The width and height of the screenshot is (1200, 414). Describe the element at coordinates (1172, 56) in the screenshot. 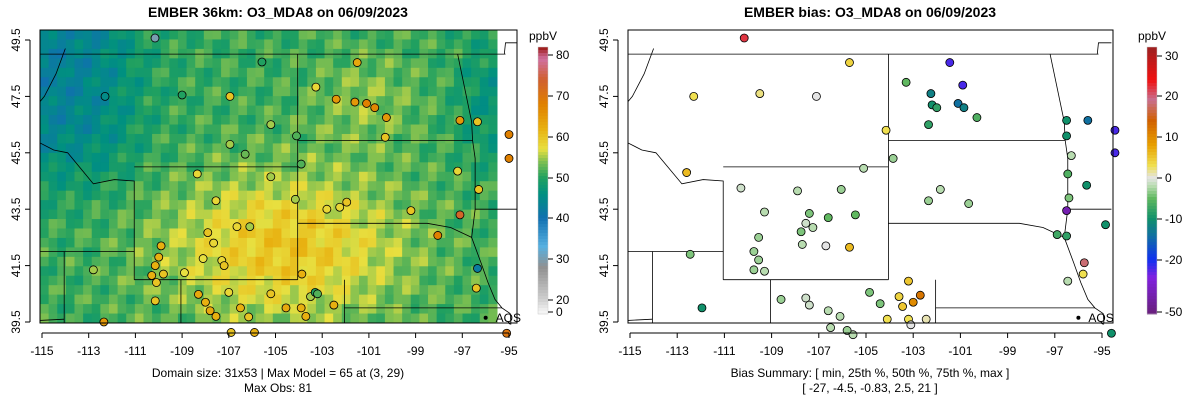

I see `colorbar-tick-label: 30` at that location.